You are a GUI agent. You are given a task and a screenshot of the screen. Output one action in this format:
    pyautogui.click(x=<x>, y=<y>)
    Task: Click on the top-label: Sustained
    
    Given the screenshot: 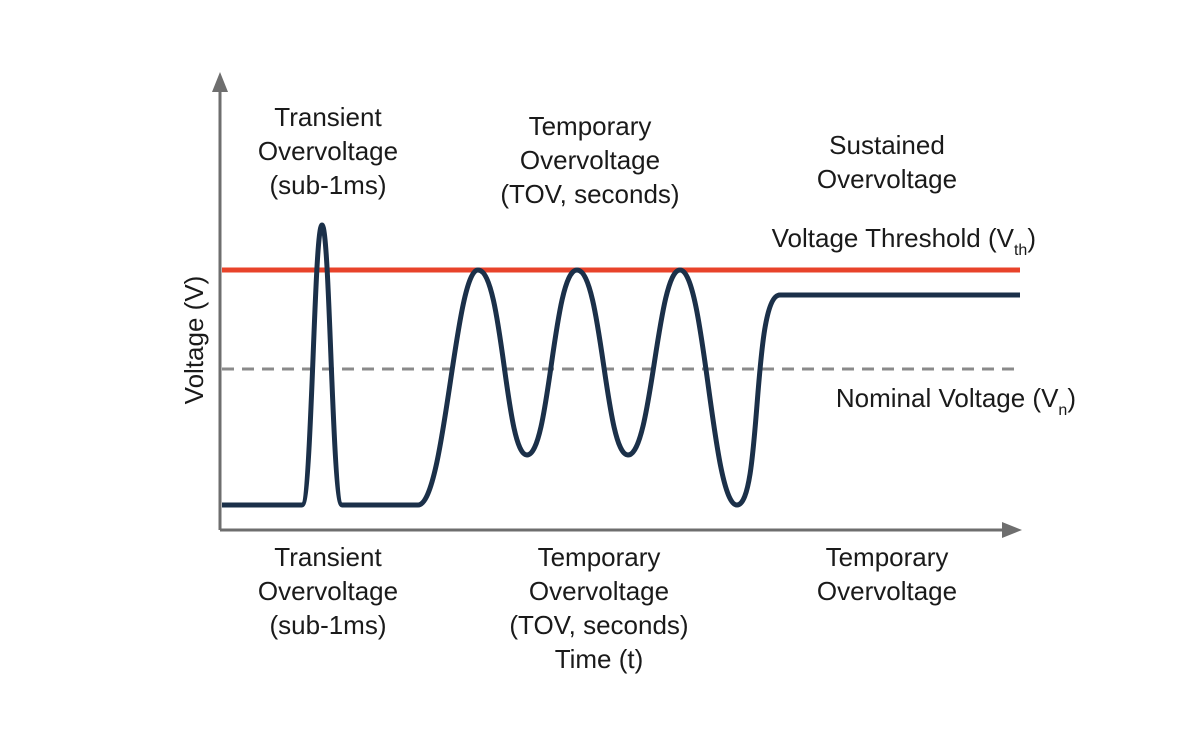 What is the action you would take?
    pyautogui.click(x=887, y=145)
    